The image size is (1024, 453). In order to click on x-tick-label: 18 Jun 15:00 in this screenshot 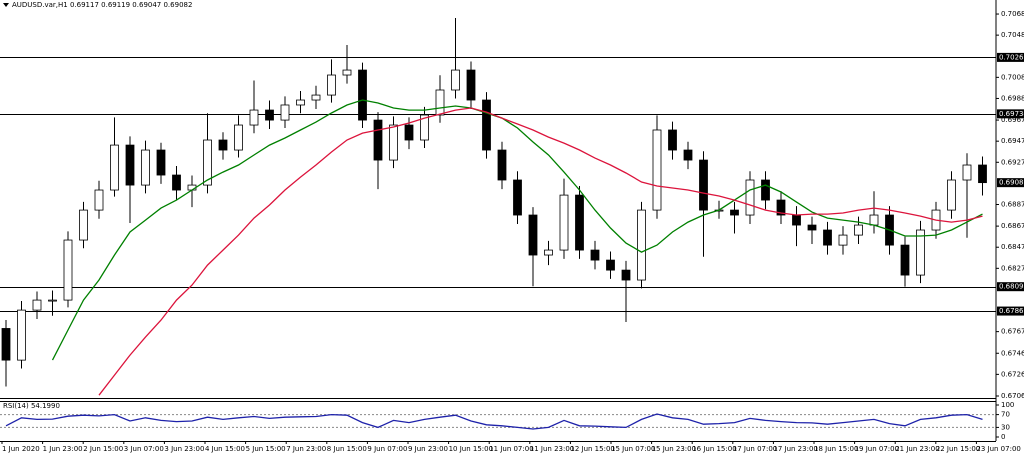, I will do `click(836, 449)`.